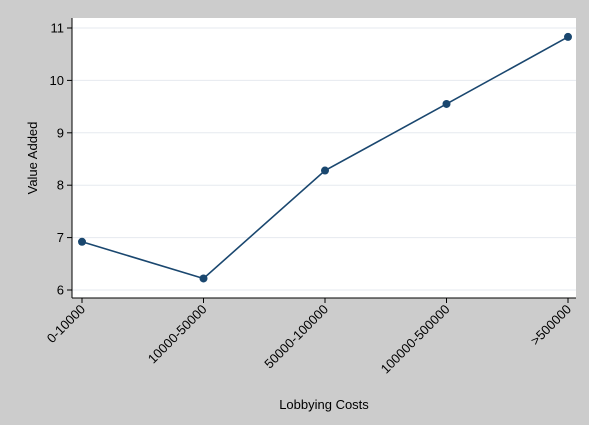  What do you see at coordinates (60, 237) in the screenshot?
I see `y-tick-label-7: 7` at bounding box center [60, 237].